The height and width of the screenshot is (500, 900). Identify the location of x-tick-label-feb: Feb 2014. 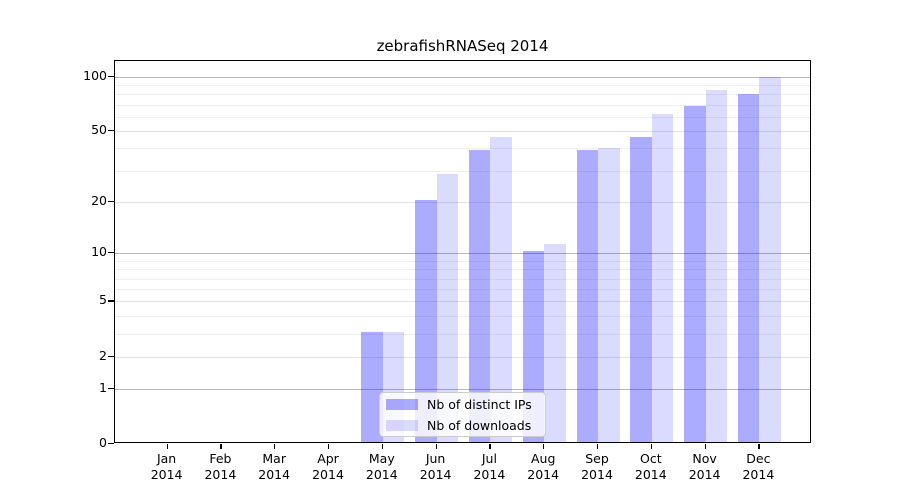
(220, 466).